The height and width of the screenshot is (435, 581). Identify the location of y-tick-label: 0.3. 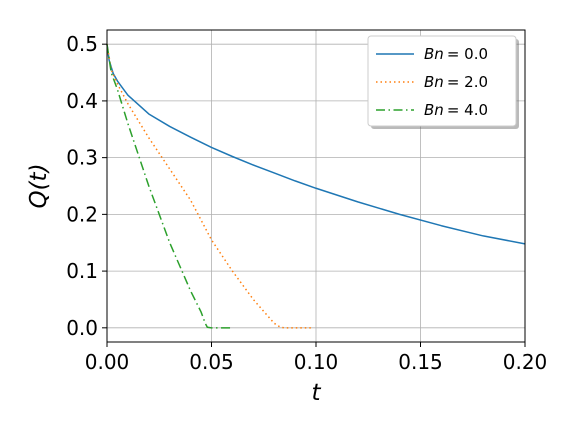
(82, 158).